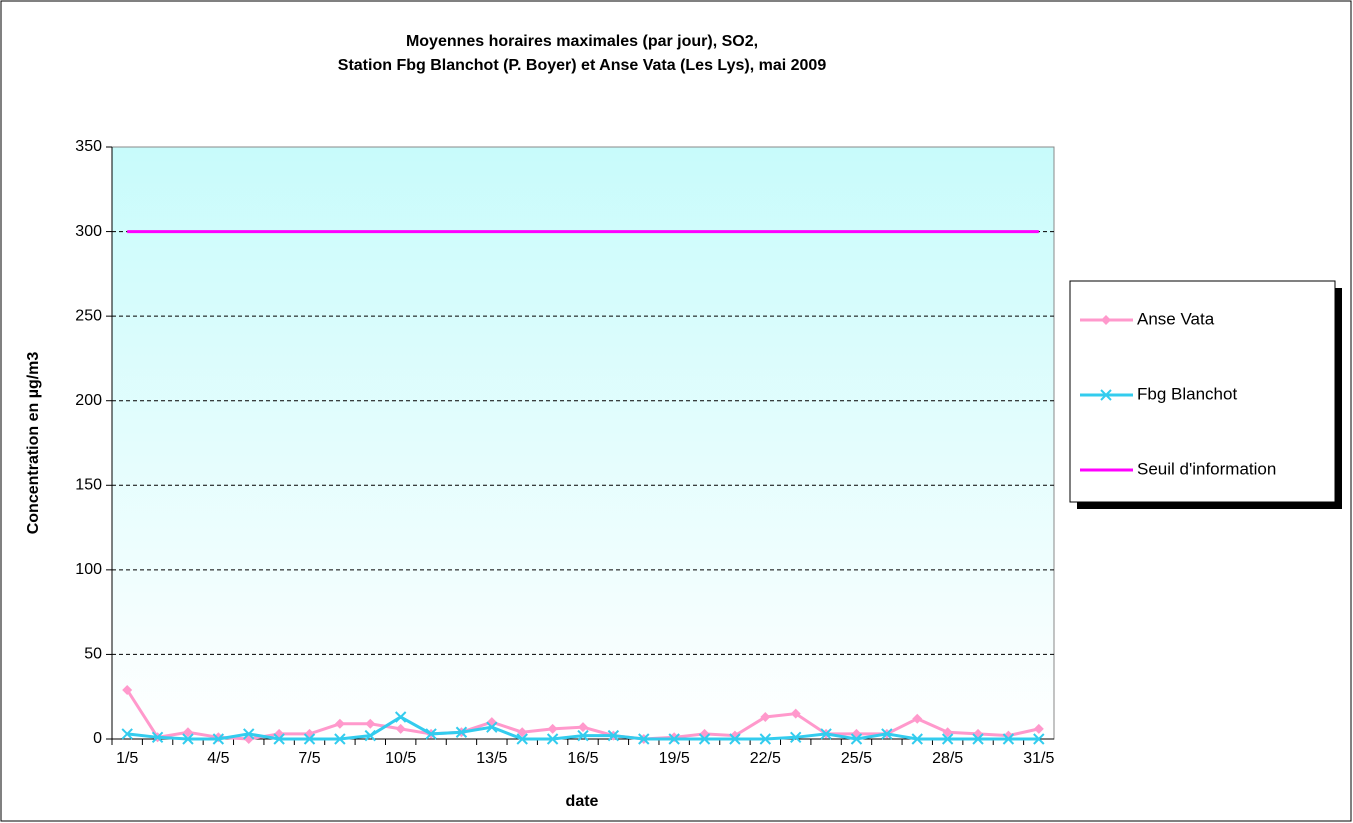 The width and height of the screenshot is (1353, 823). I want to click on x-tick-label: 7/5, so click(309, 758).